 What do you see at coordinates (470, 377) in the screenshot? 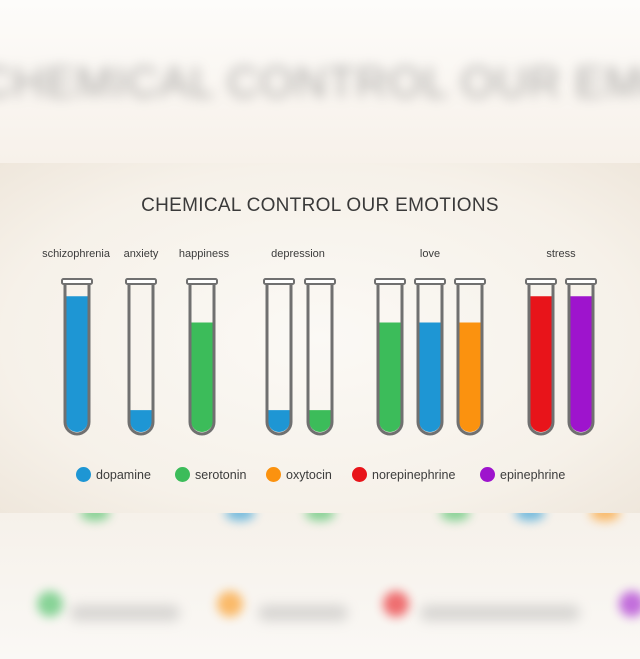
I see `liquid-oxytocin` at bounding box center [470, 377].